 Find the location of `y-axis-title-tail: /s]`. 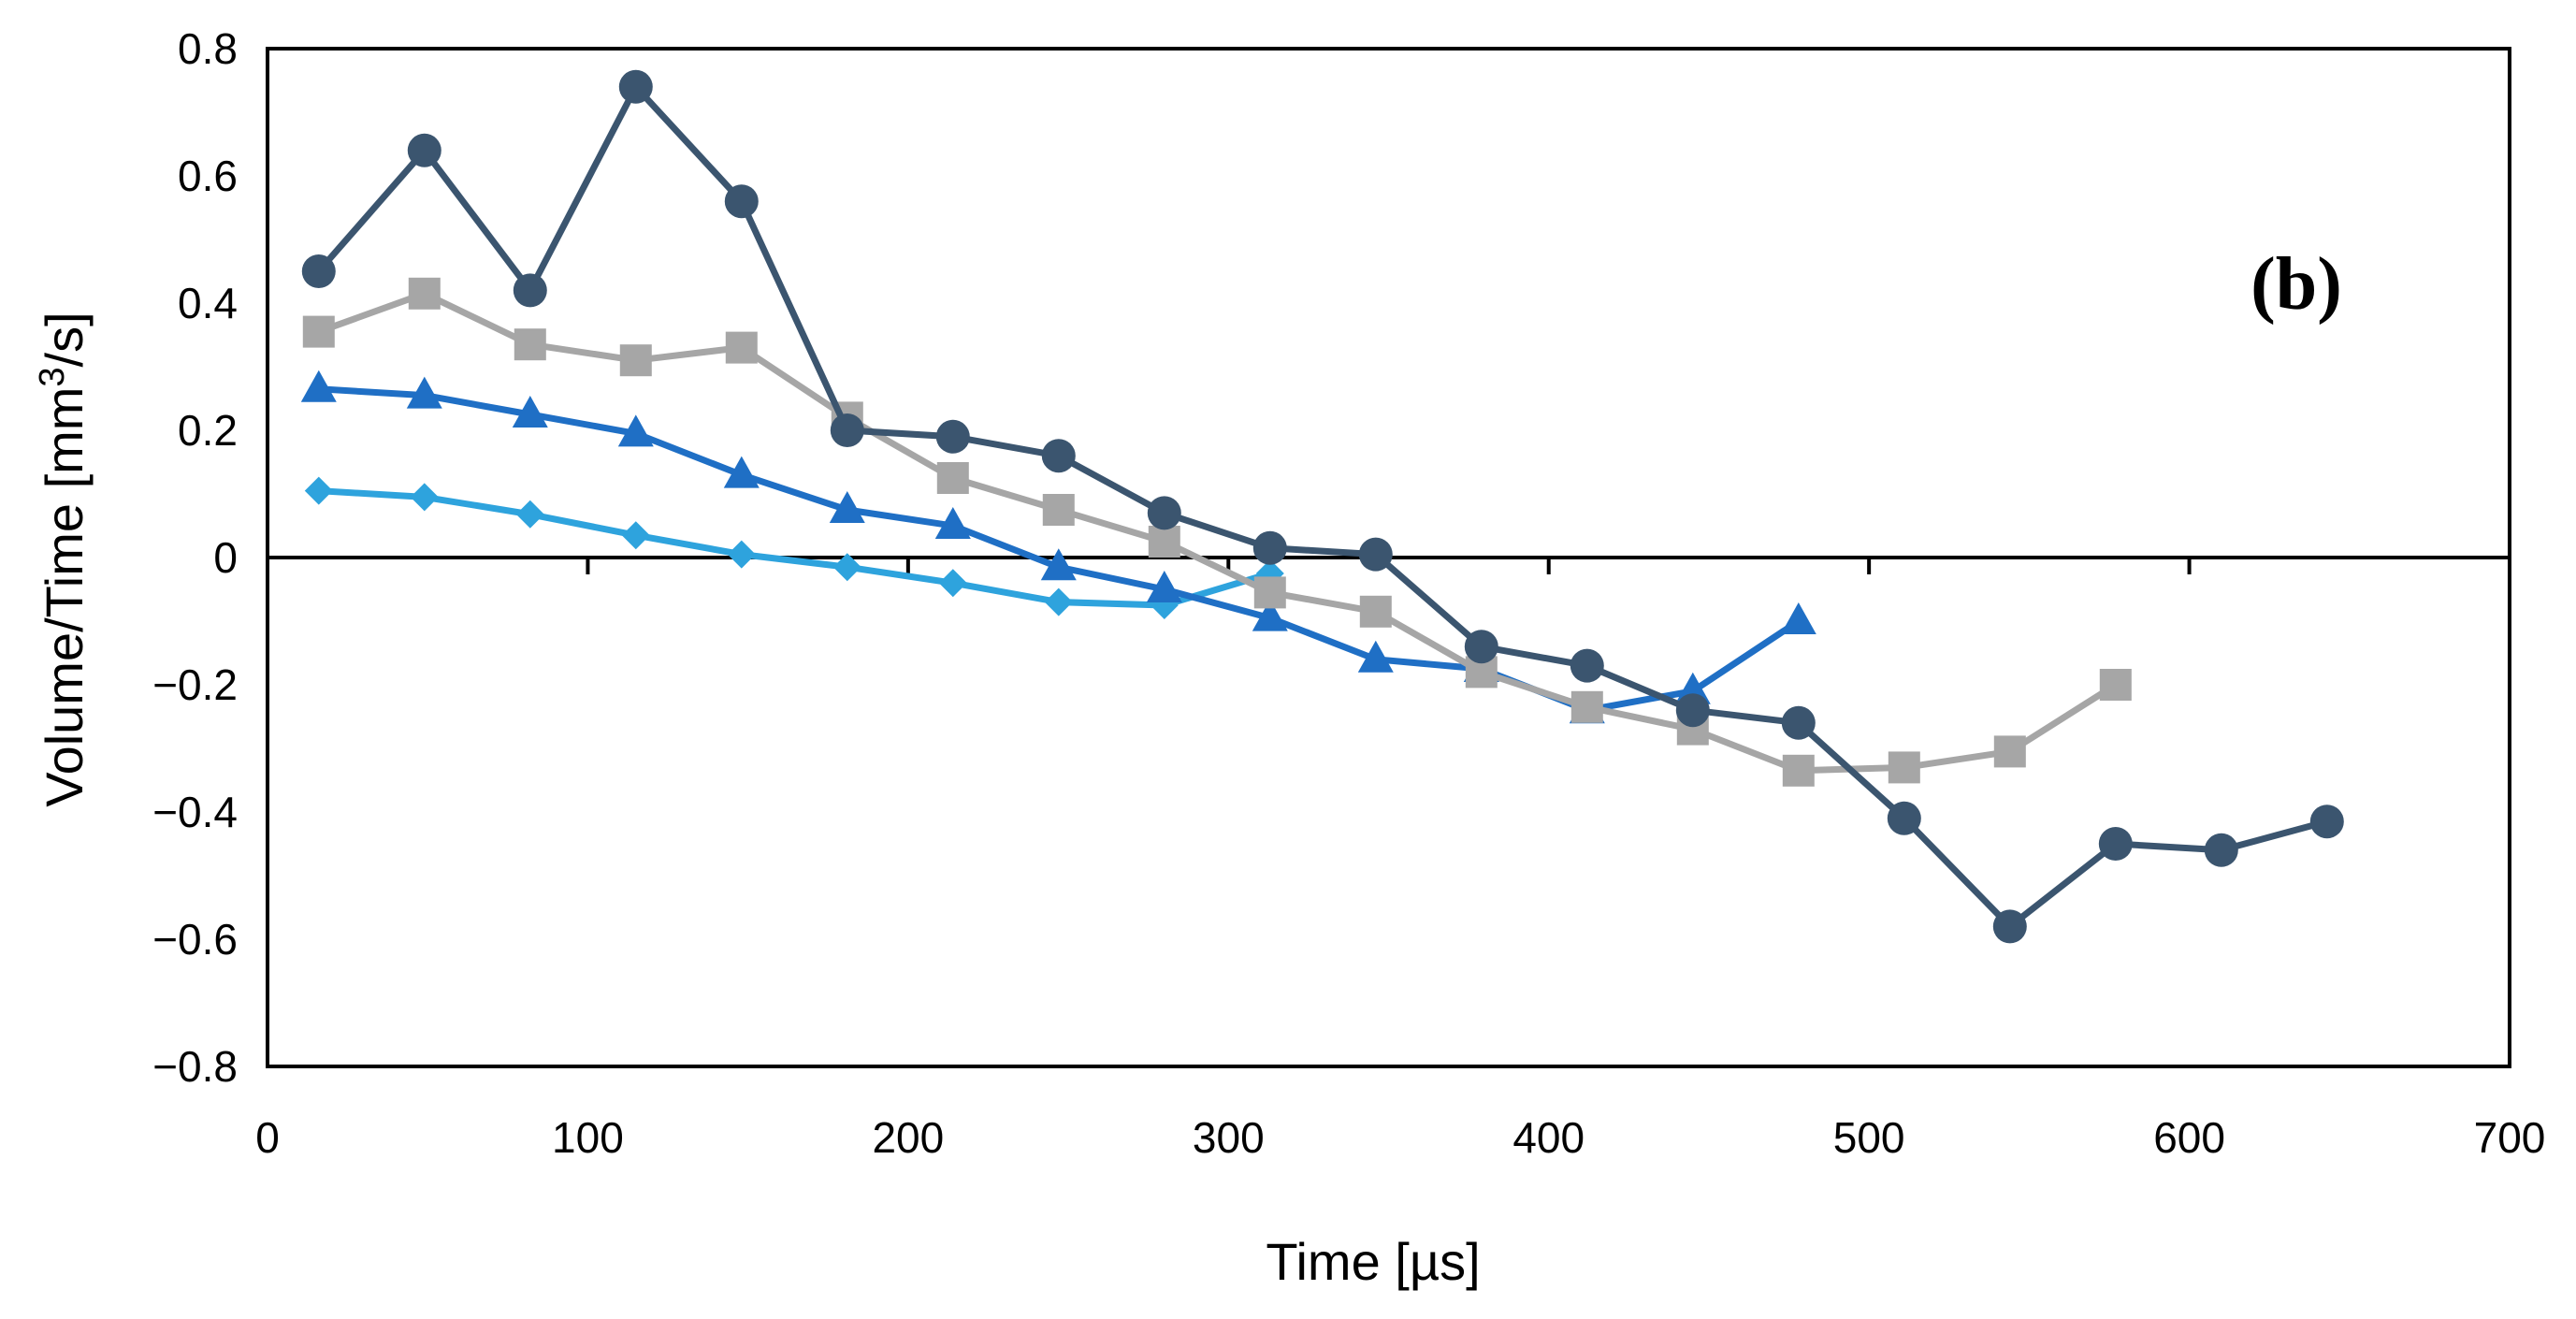

y-axis-title-tail: /s] is located at coordinates (64, 339).